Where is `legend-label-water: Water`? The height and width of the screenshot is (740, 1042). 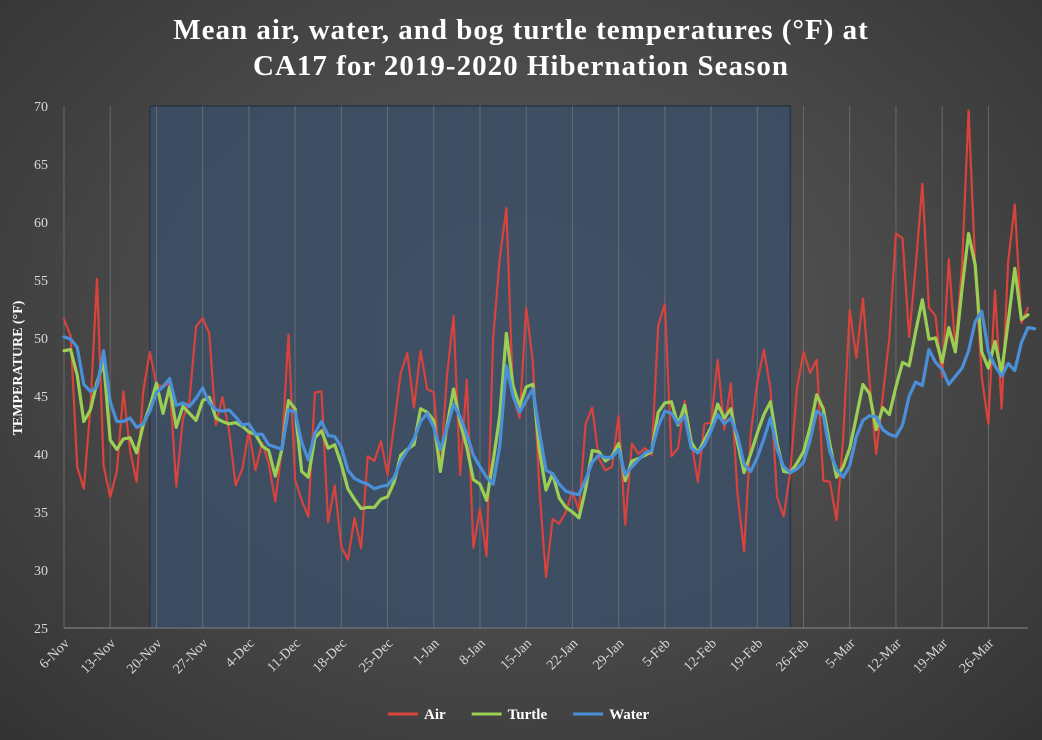
legend-label-water: Water is located at coordinates (629, 715).